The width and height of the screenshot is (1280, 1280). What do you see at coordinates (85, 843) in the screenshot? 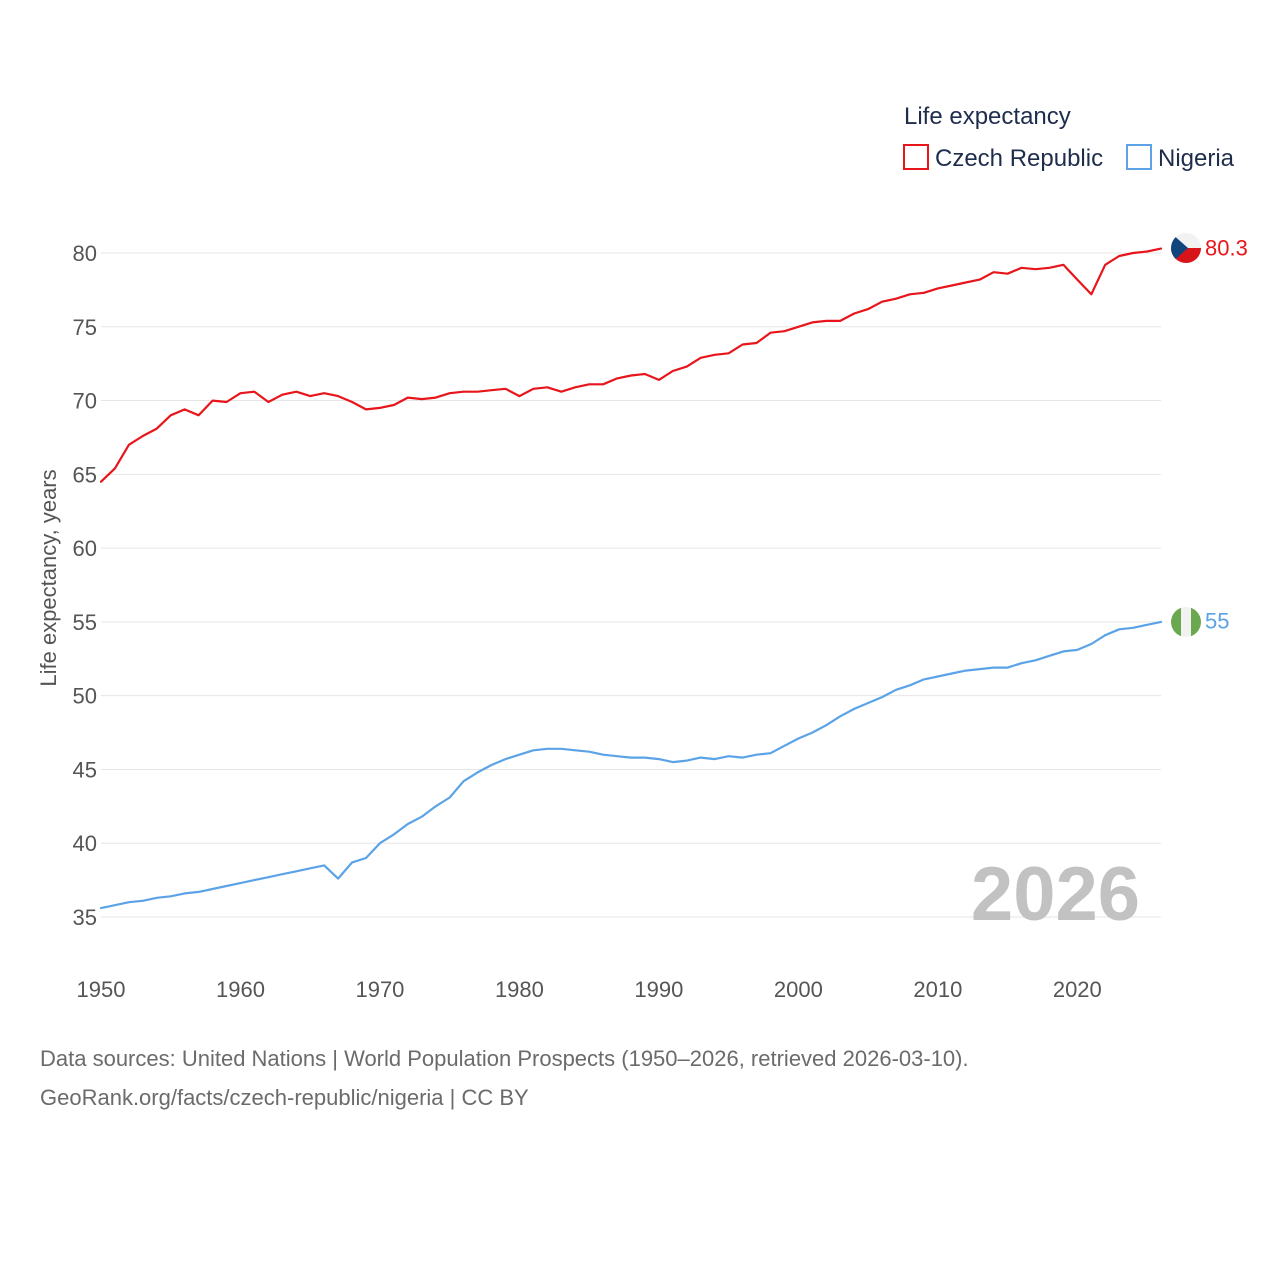
I see `y-tick-label: 40` at bounding box center [85, 843].